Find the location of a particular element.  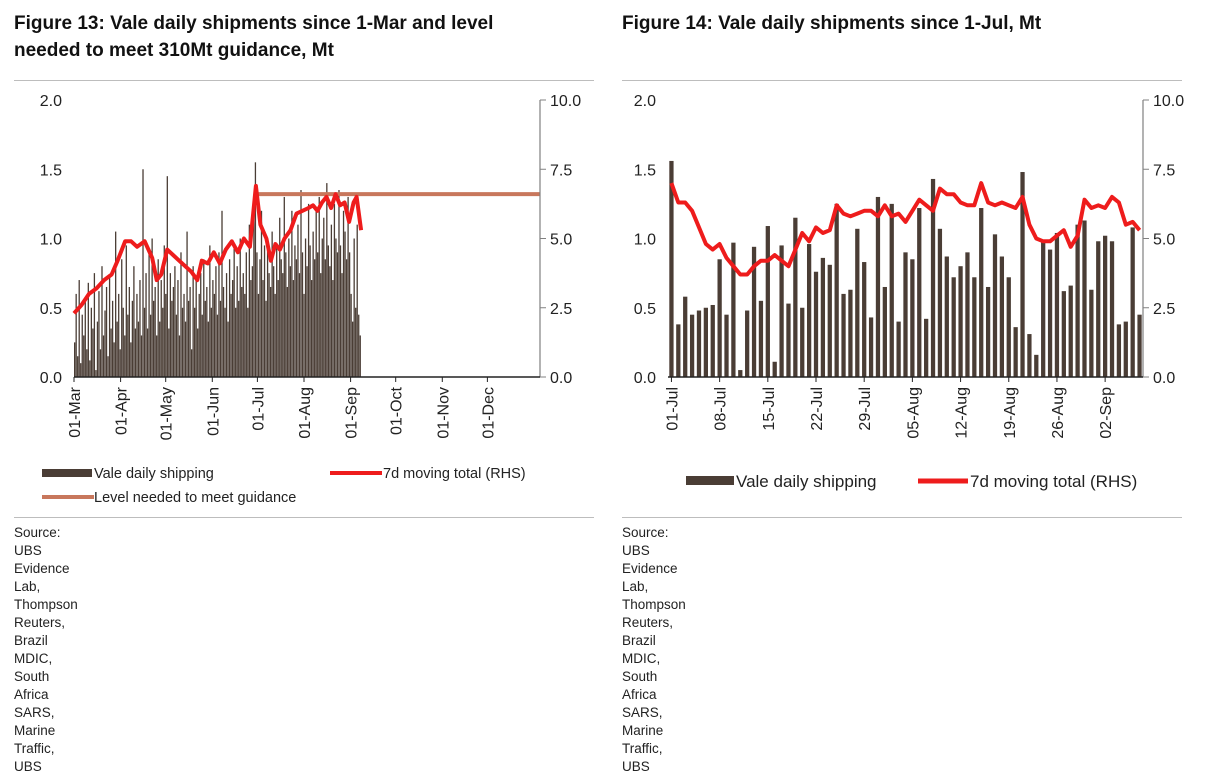

figure-13-bottom-rule is located at coordinates (304, 517).